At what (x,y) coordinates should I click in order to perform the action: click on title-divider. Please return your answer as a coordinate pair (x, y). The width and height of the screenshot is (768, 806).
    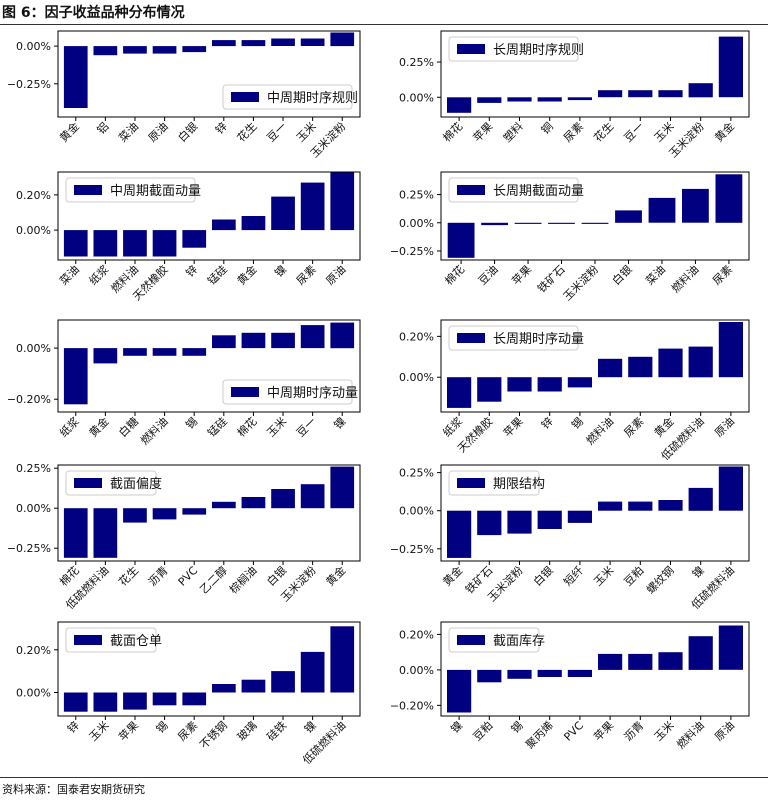
    Looking at the image, I should click on (384, 24).